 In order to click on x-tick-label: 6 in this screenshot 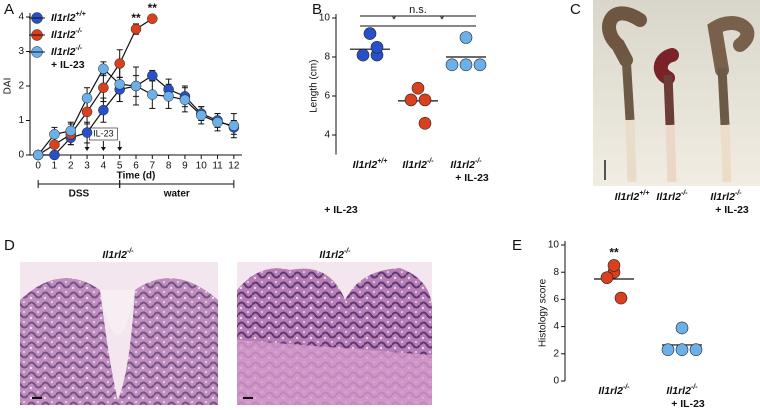, I will do `click(136, 166)`.